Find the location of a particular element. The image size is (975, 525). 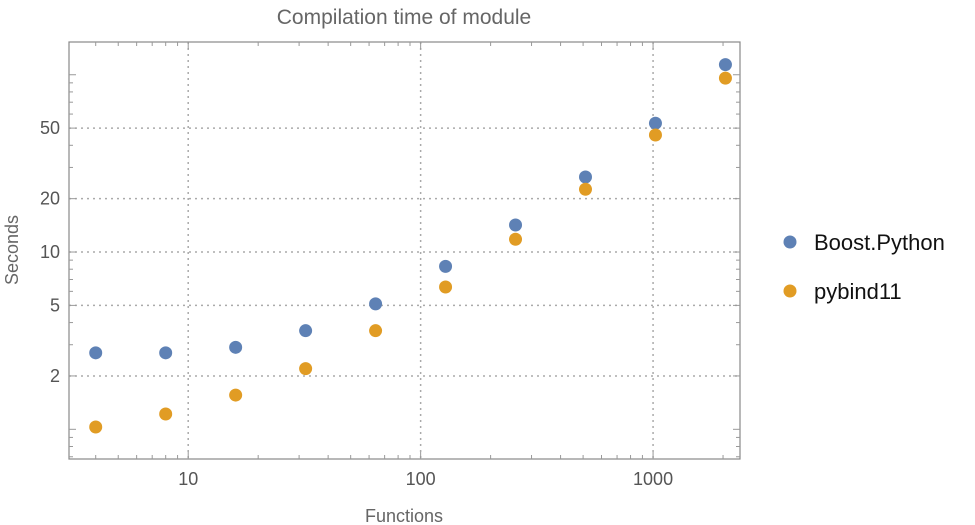

y-tick-label: 2 is located at coordinates (55, 376).